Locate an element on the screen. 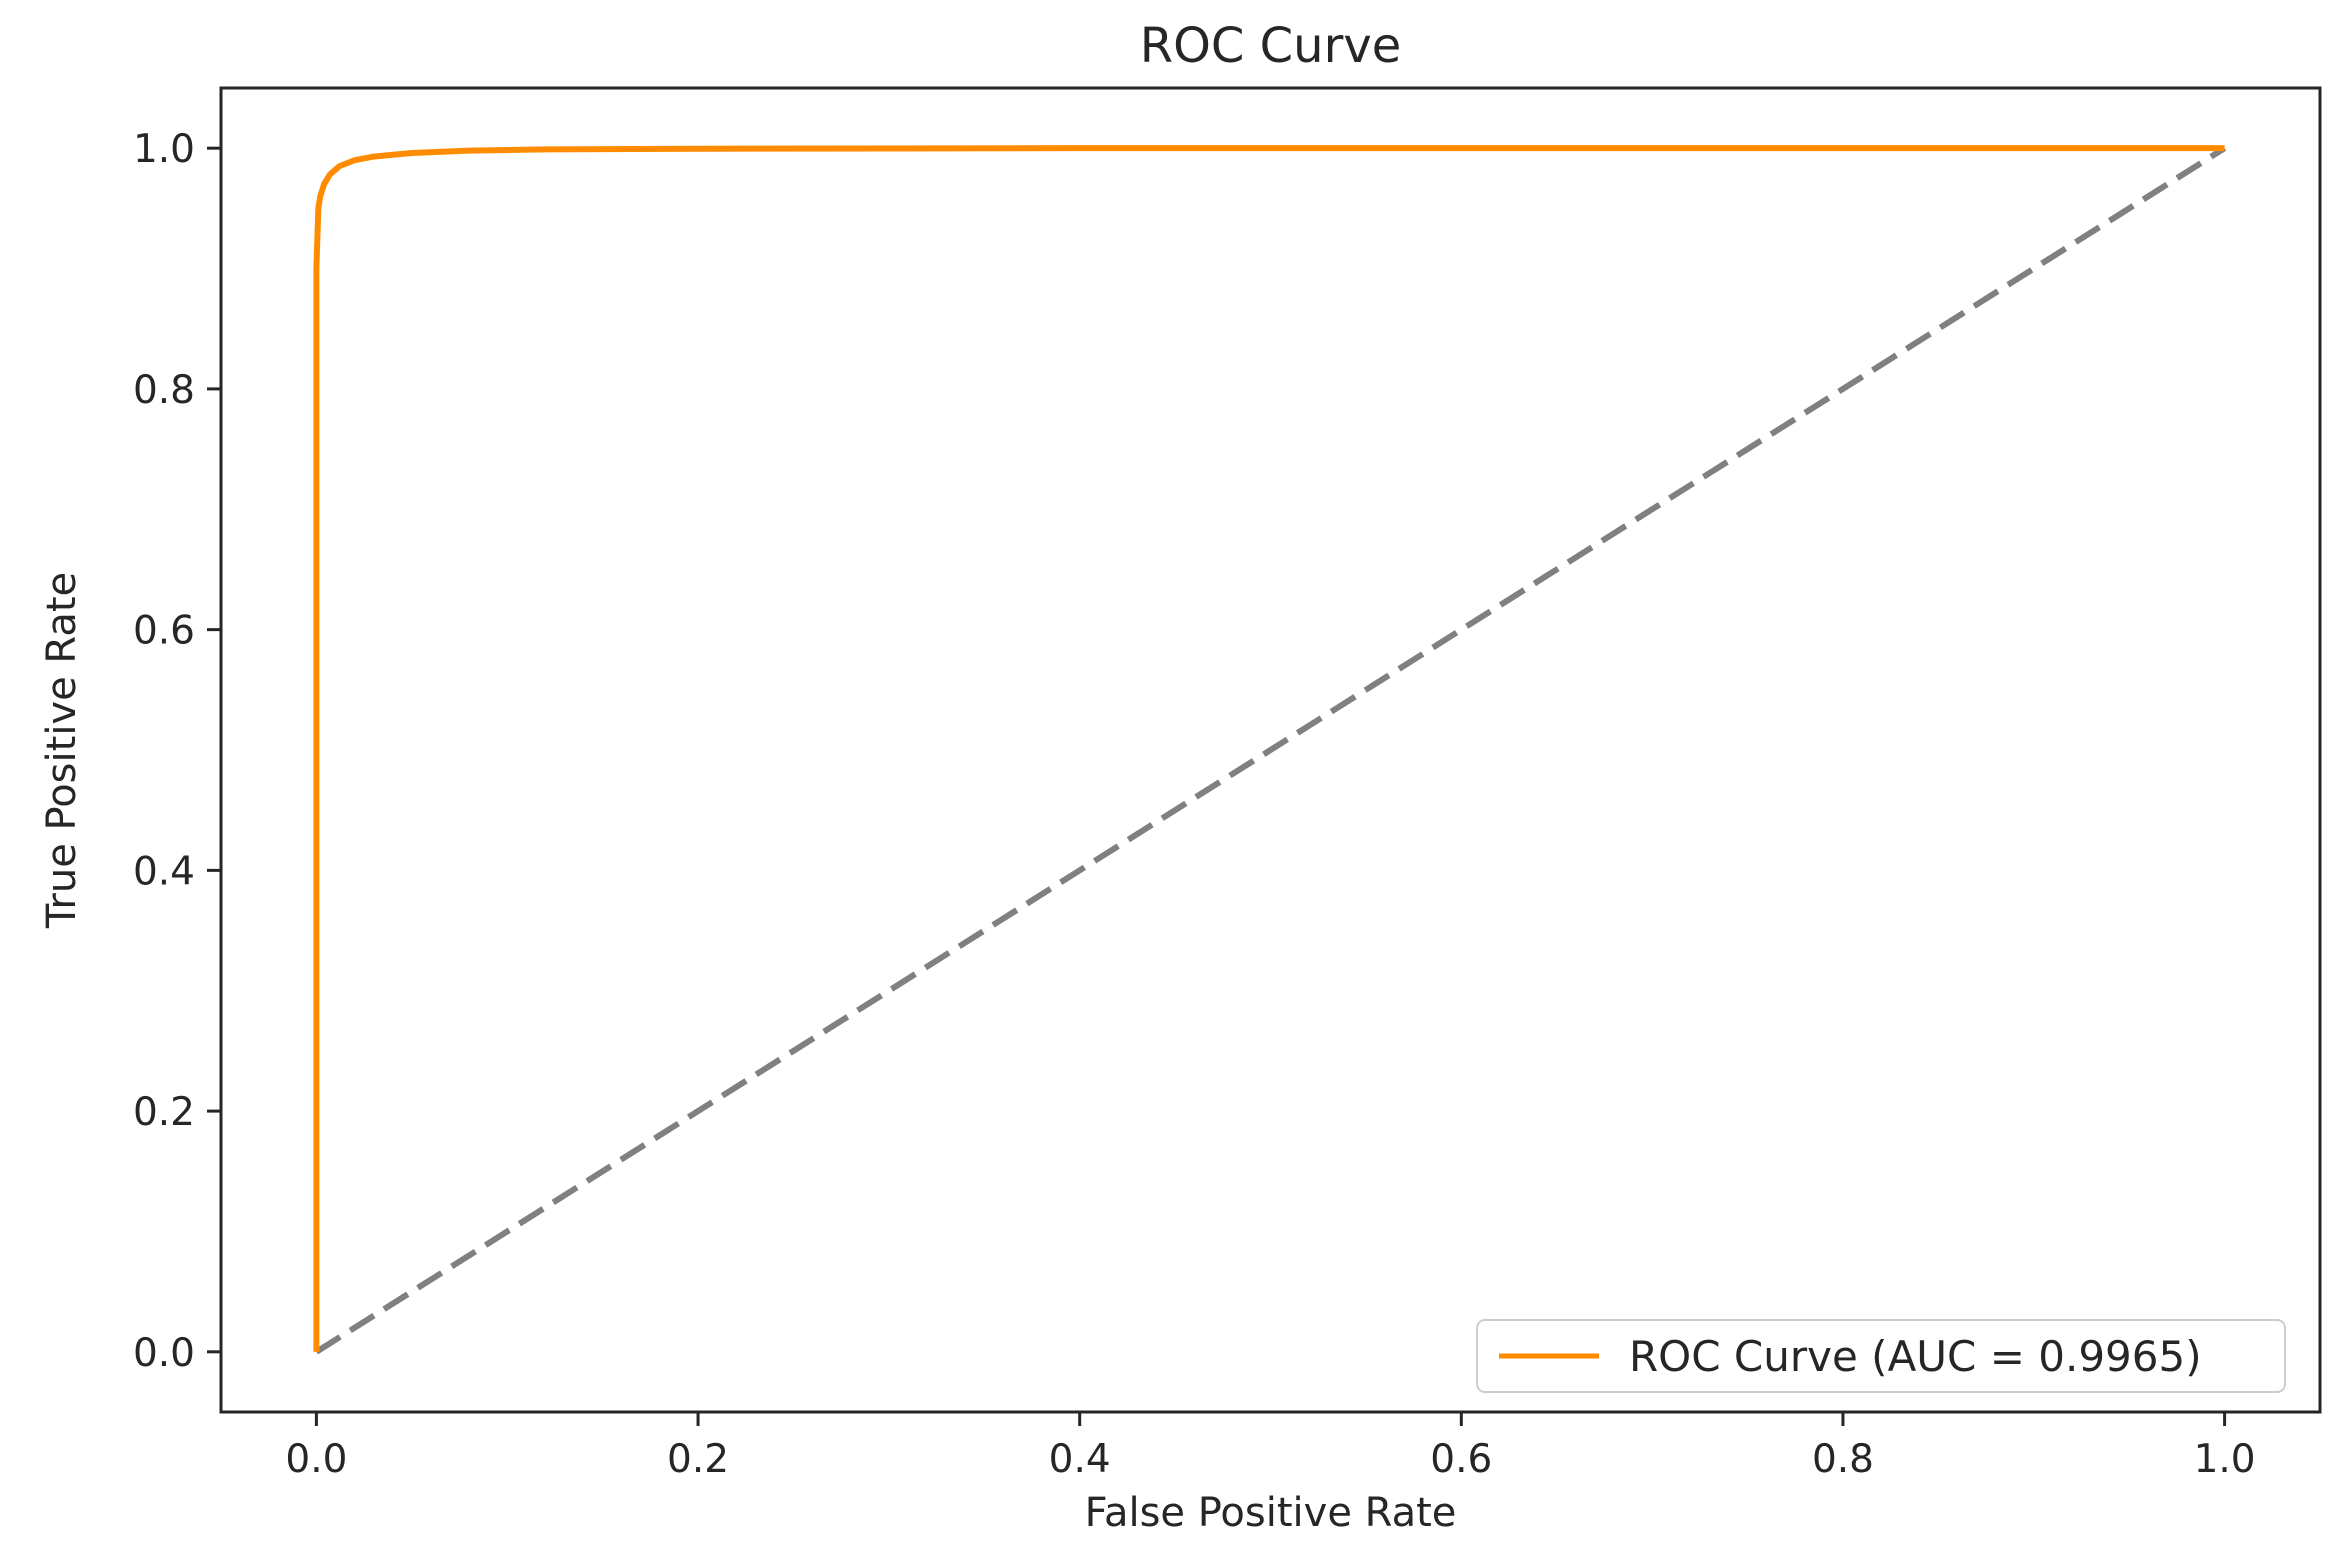  x-axis-label: False Positive Rate is located at coordinates (1271, 1513).